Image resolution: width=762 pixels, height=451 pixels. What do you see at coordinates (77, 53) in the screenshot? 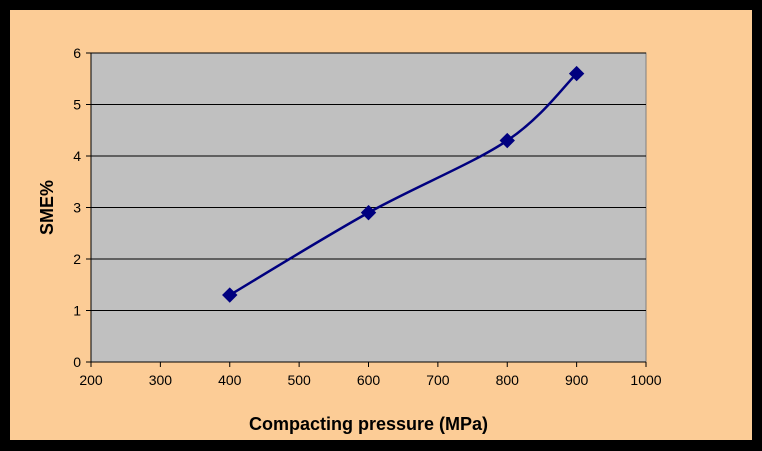
I see `y-tick-label: 6` at bounding box center [77, 53].